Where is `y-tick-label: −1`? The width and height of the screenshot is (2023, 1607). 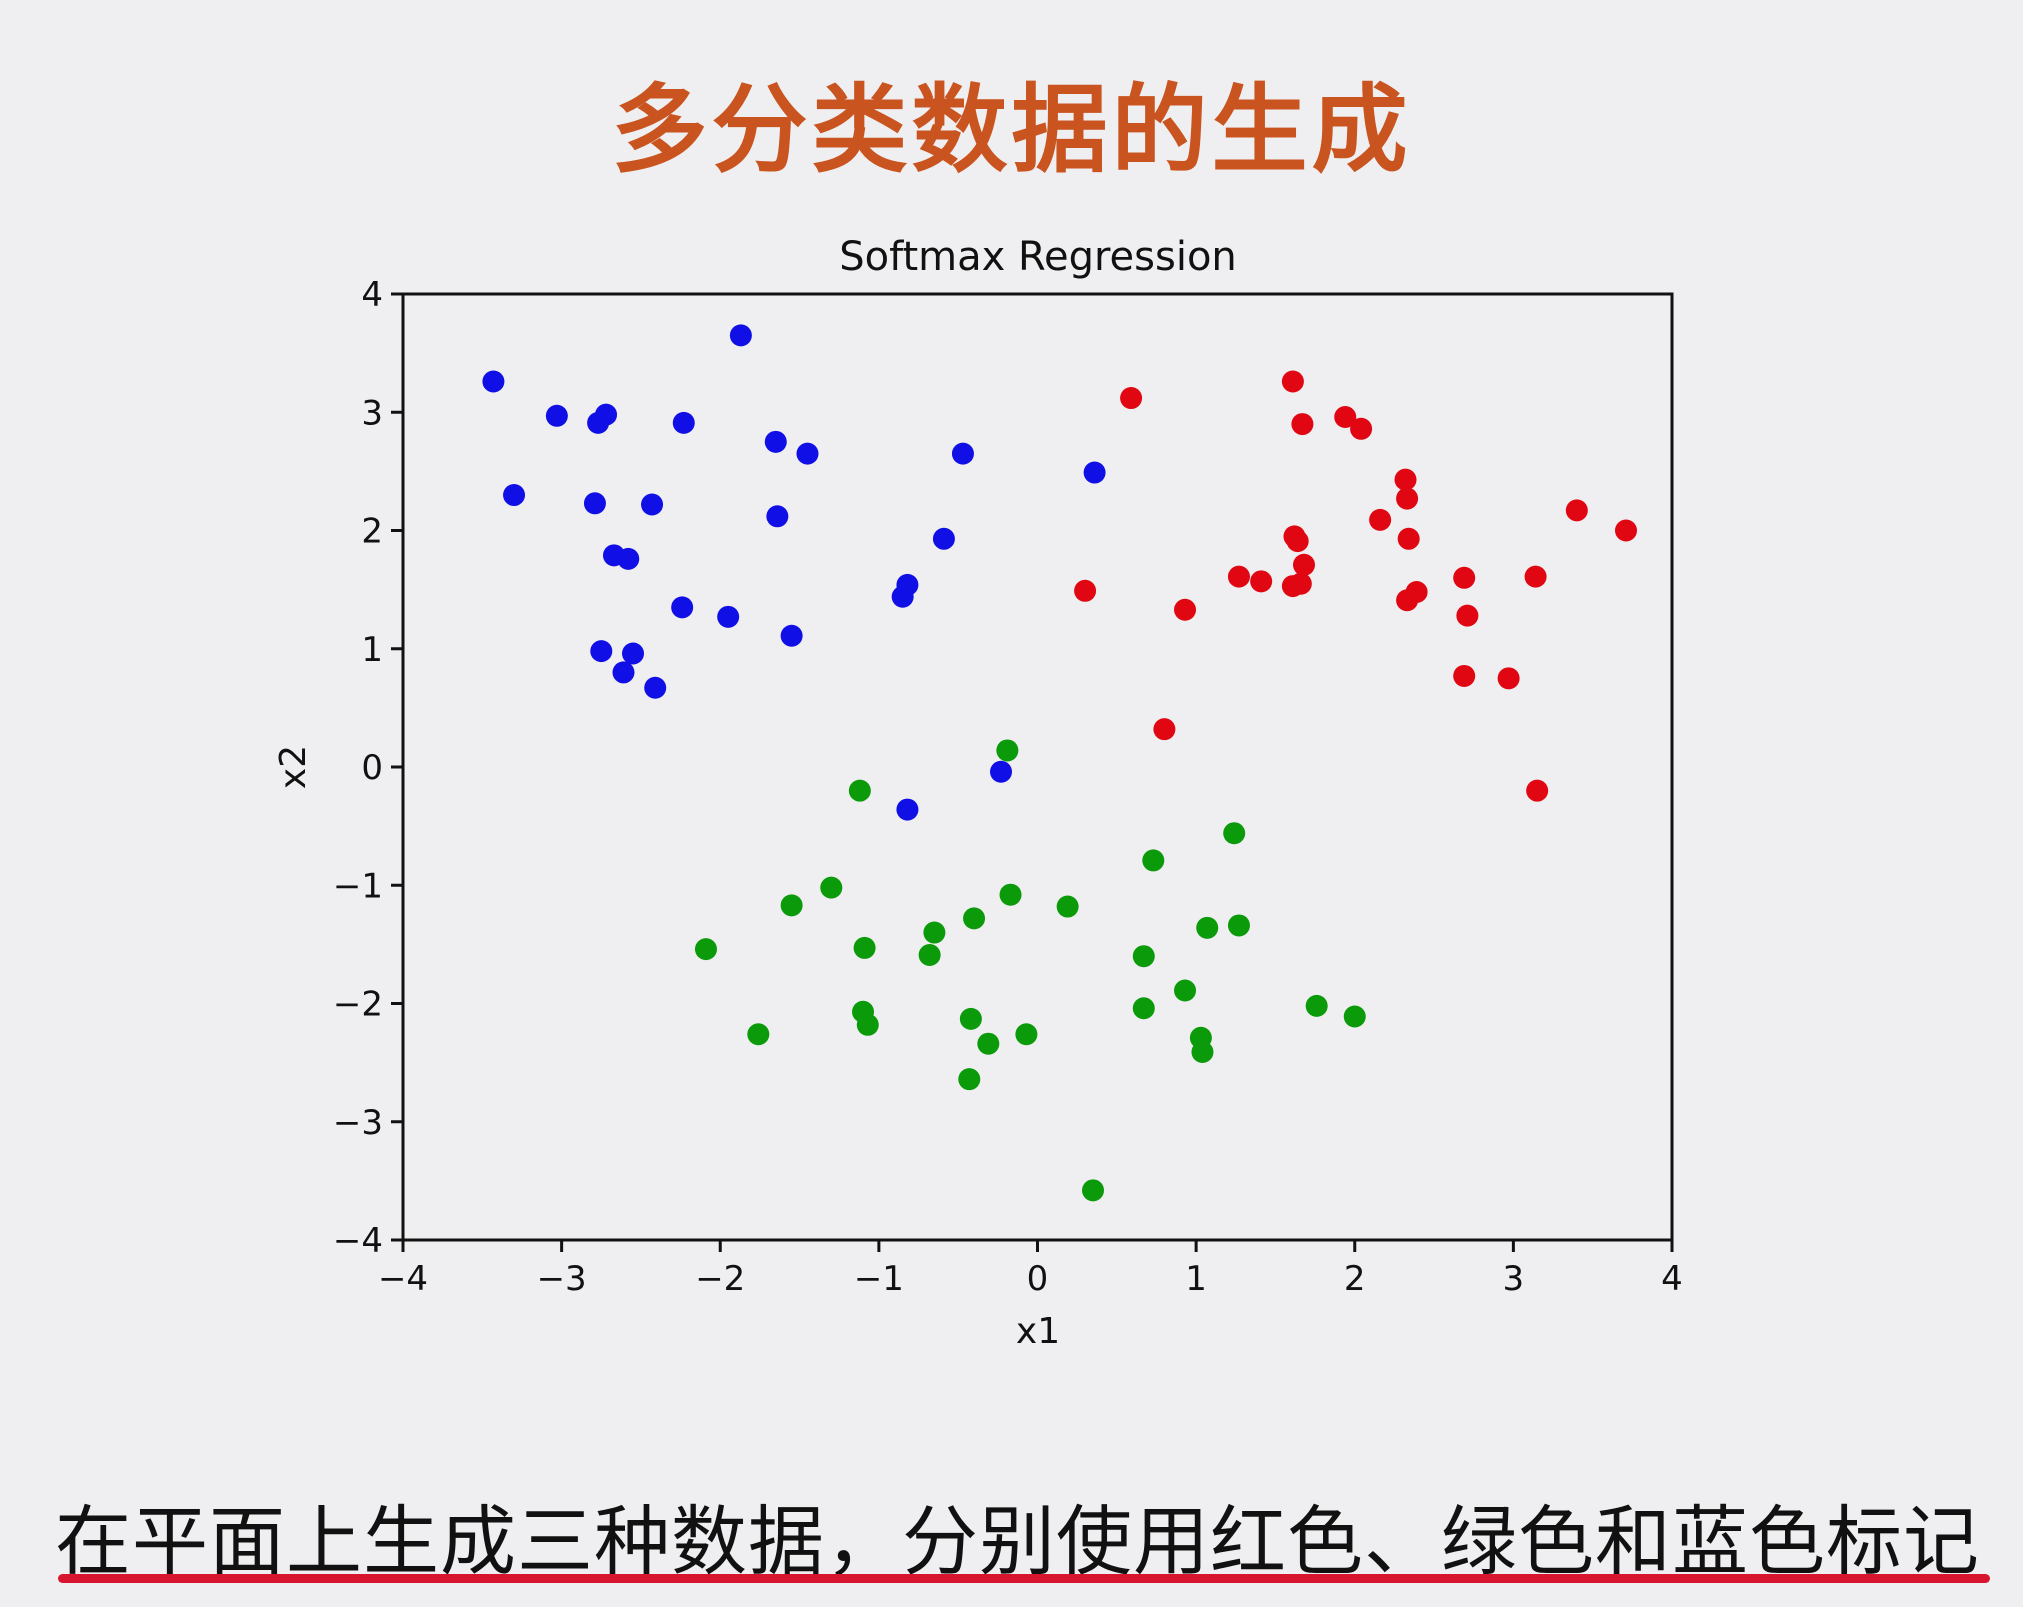
y-tick-label: −1 is located at coordinates (358, 886).